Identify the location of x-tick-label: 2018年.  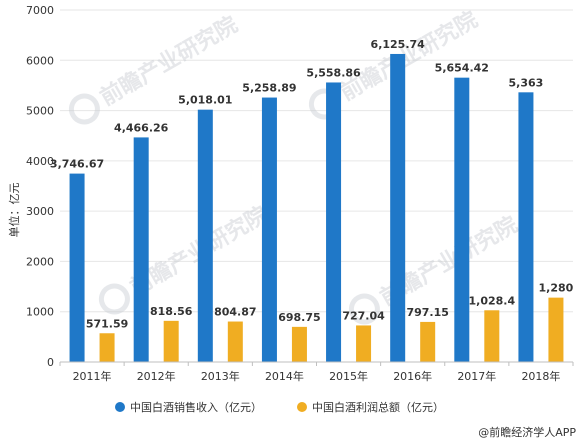
(540, 376).